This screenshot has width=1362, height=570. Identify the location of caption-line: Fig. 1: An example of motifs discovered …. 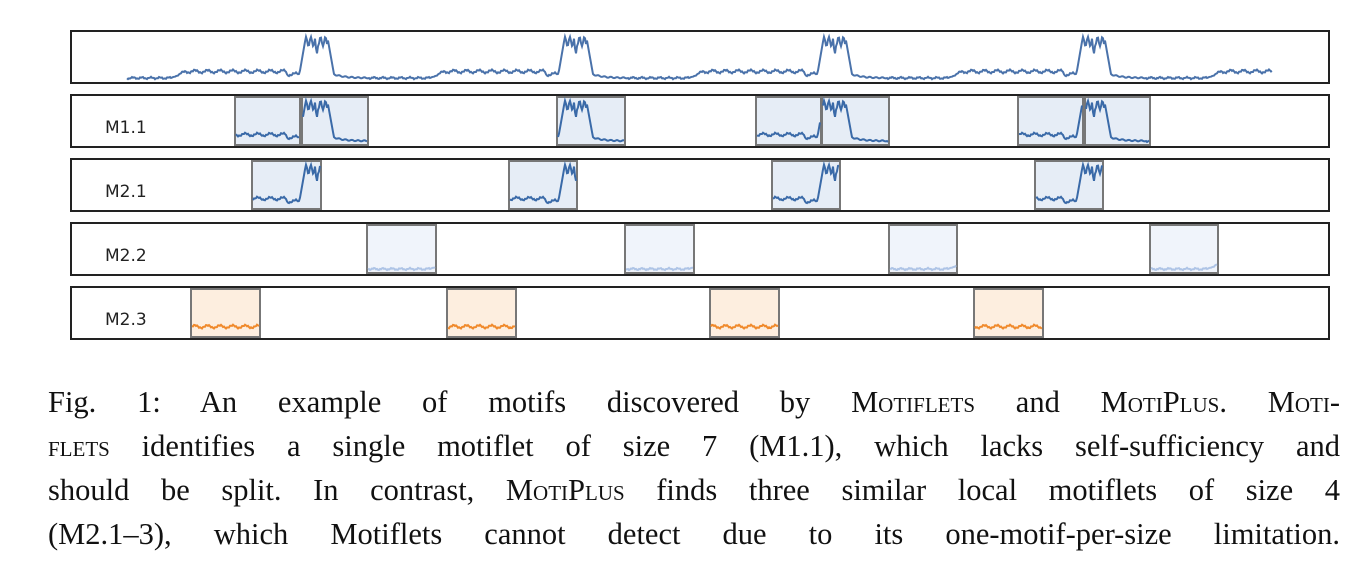
(694, 402).